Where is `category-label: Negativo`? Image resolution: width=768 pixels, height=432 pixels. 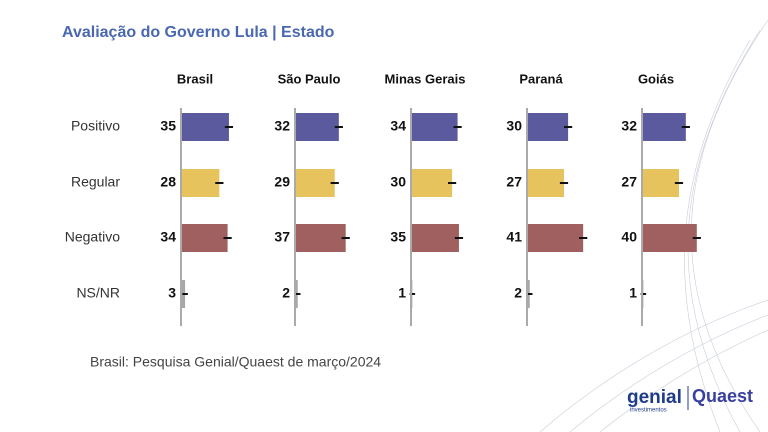 category-label: Negativo is located at coordinates (92, 237).